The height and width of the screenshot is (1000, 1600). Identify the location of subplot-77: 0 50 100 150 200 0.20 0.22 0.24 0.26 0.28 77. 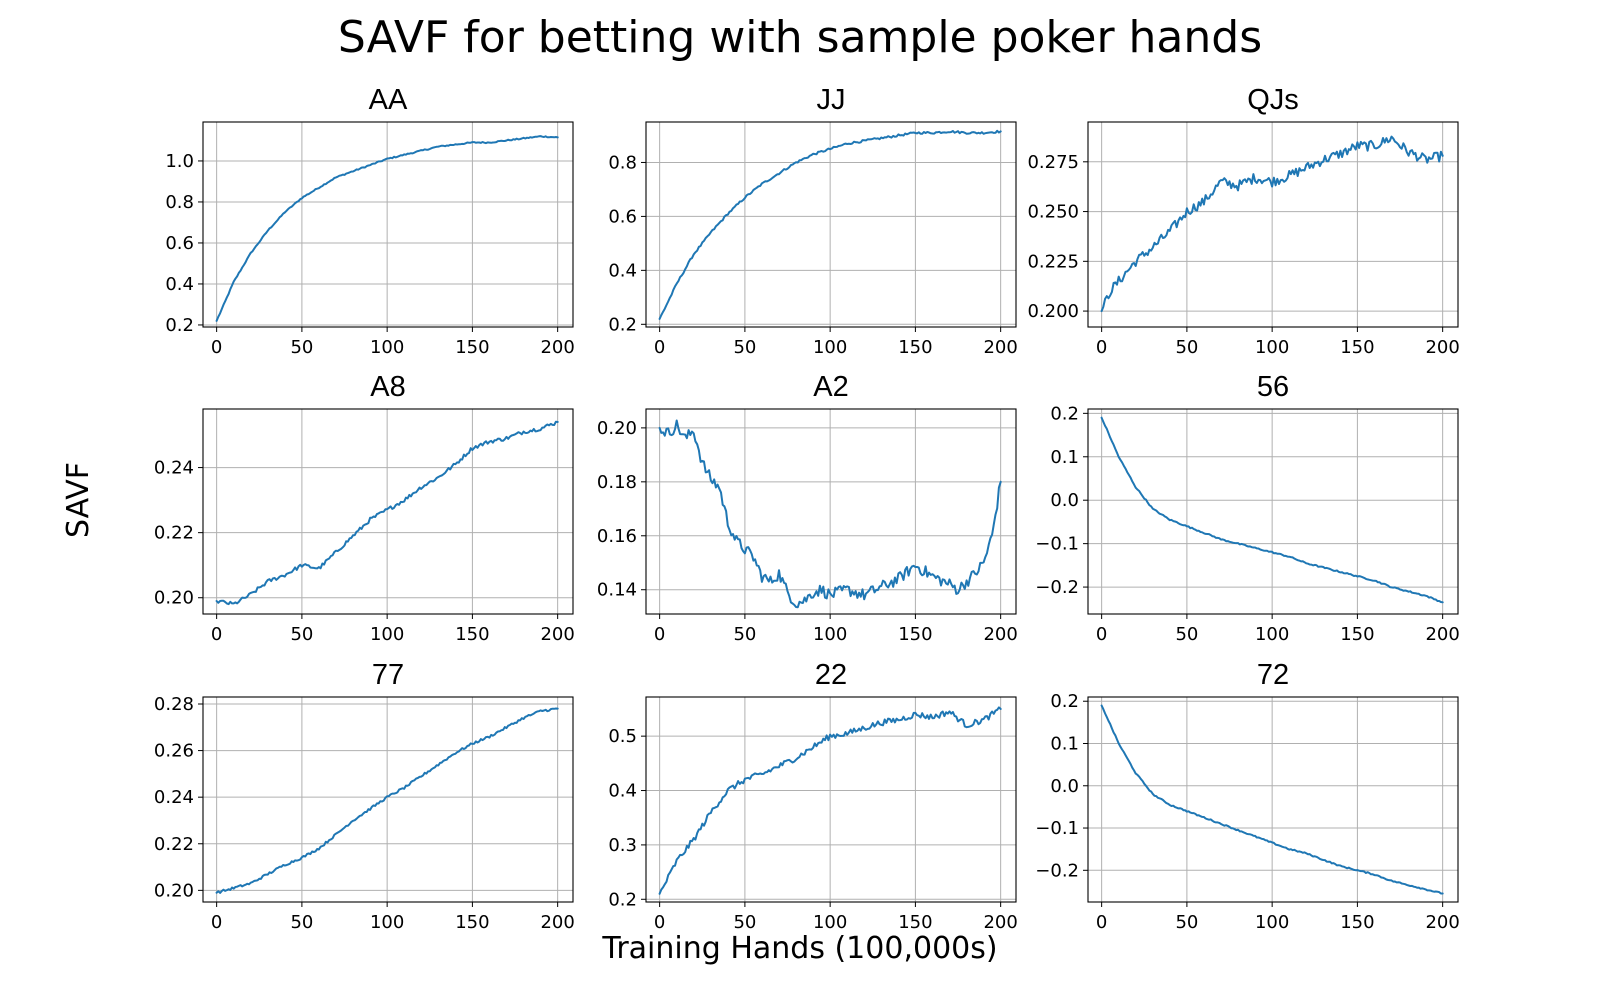
(364, 796).